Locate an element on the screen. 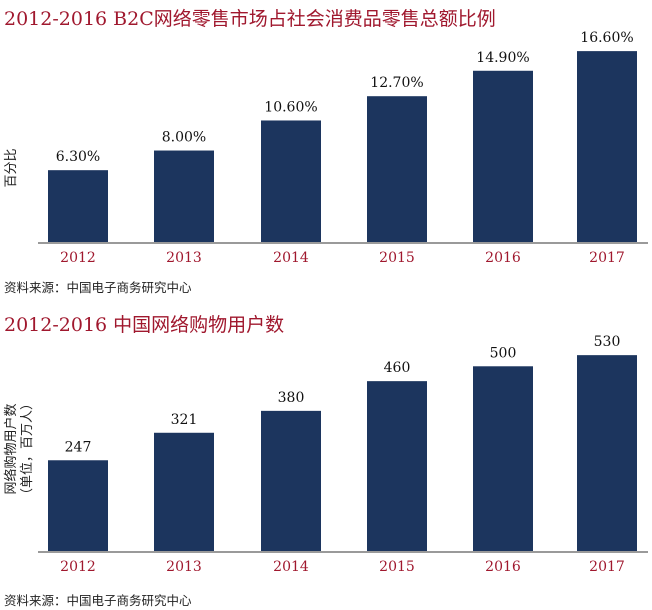 The width and height of the screenshot is (652, 610). chart1-ylabel-0: 百分比 is located at coordinates (11, 167).